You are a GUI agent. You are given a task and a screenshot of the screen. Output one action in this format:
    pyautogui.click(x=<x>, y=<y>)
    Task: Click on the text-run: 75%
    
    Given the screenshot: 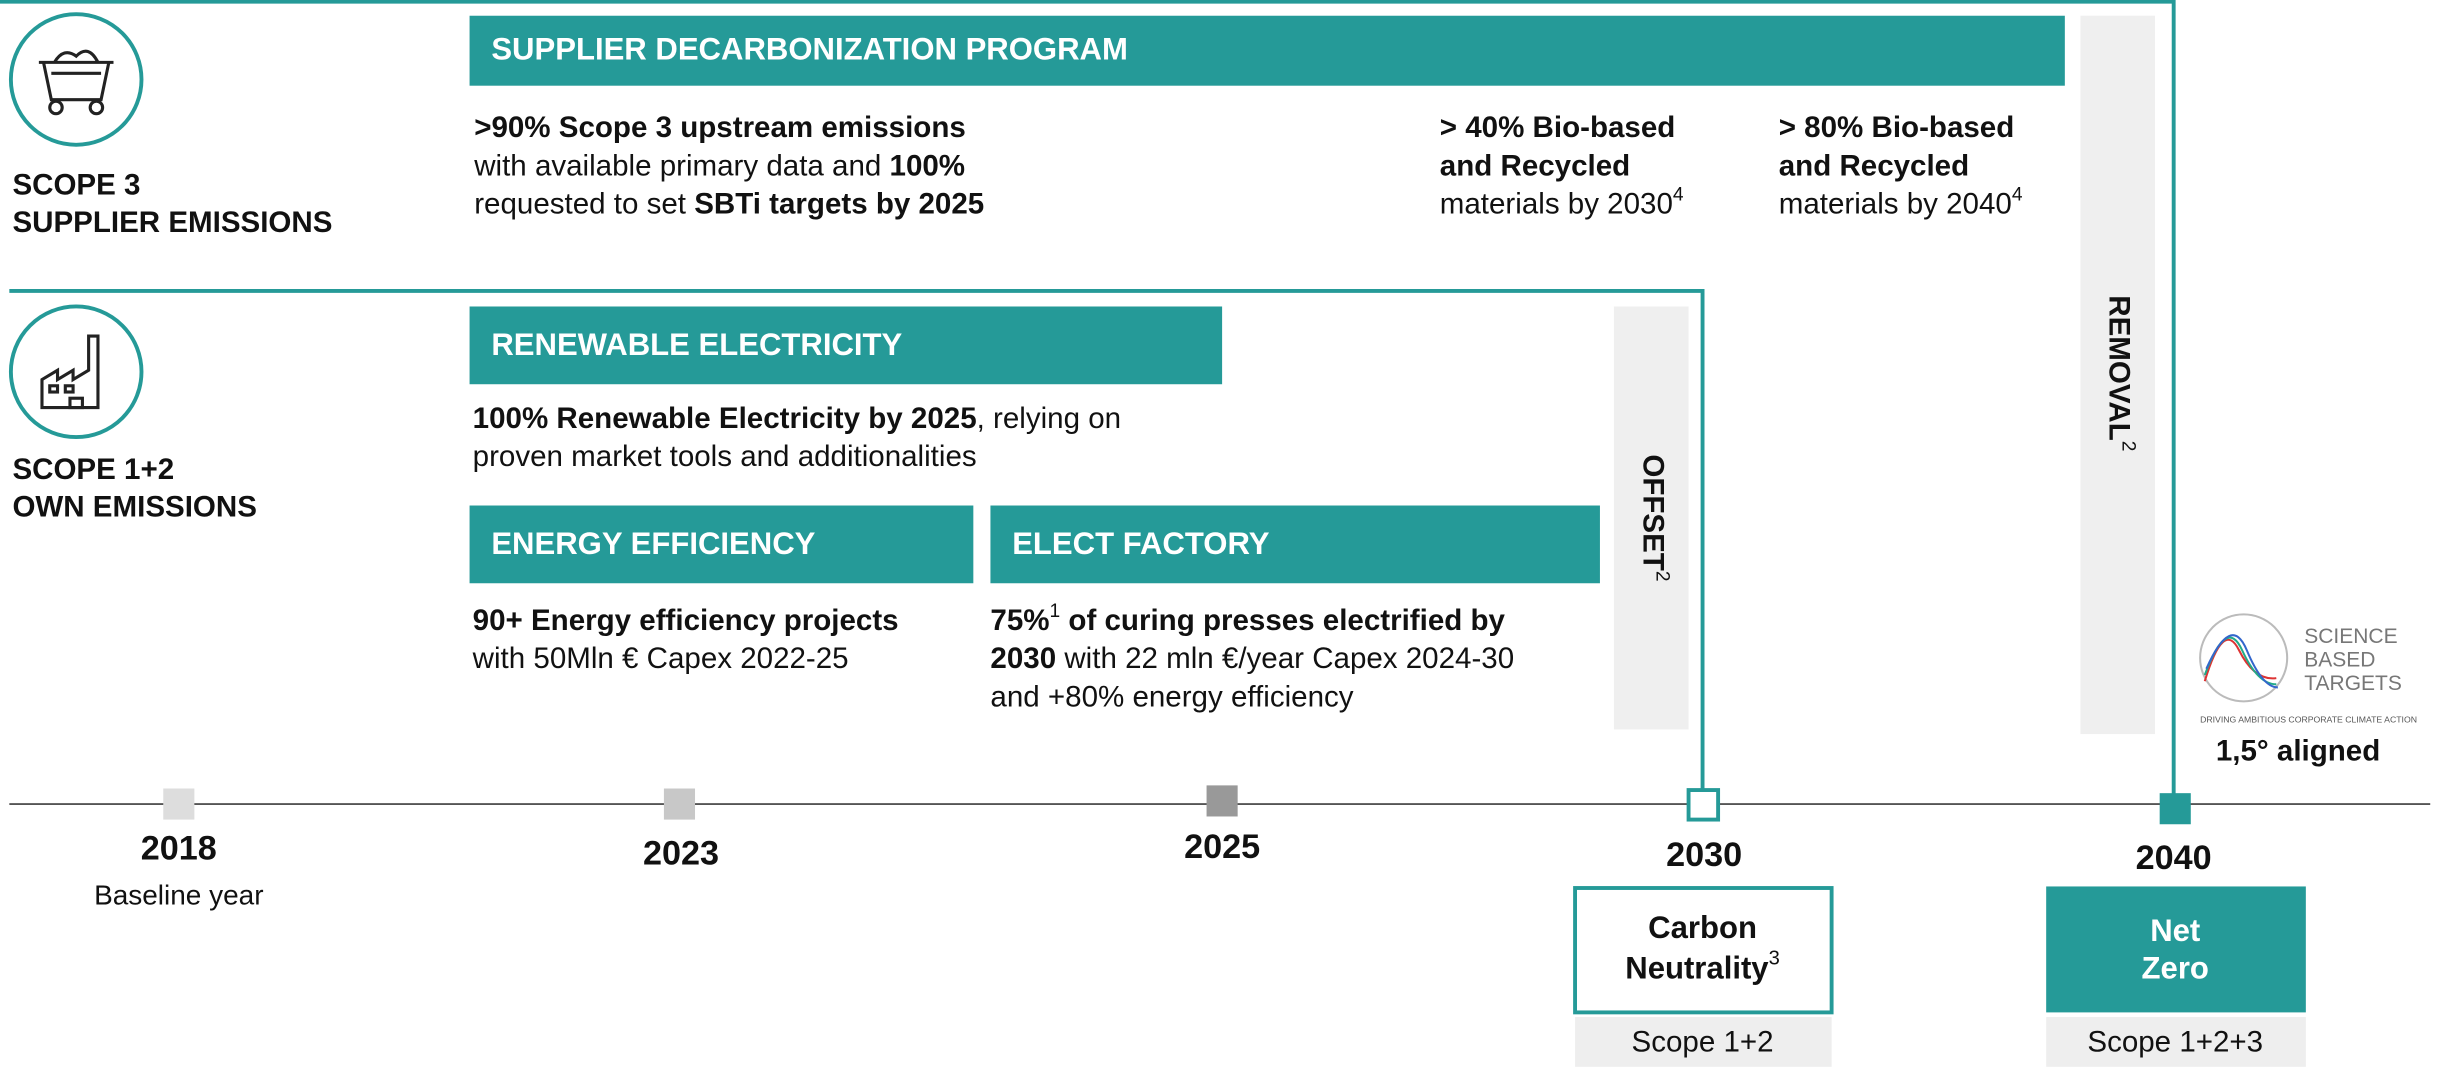 What is the action you would take?
    pyautogui.click(x=1019, y=620)
    